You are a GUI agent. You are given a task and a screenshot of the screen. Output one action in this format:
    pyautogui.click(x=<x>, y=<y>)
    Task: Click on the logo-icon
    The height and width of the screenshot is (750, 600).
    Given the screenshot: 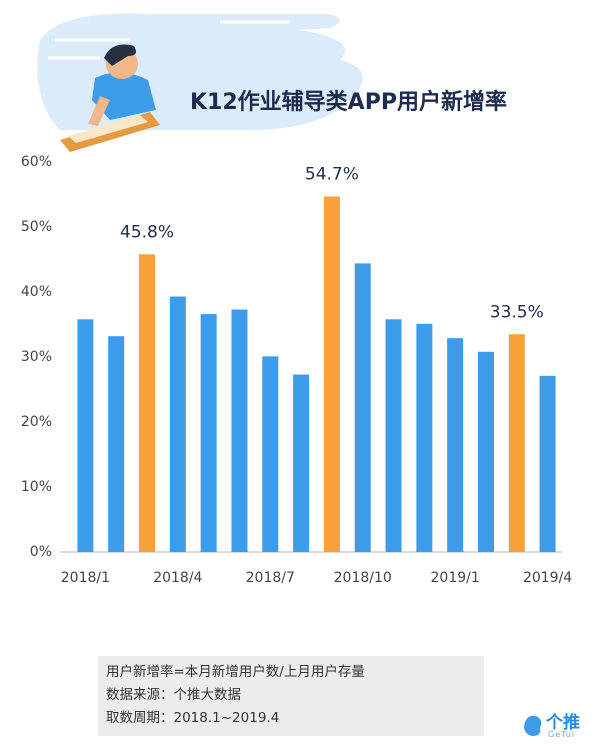 What is the action you would take?
    pyautogui.click(x=533, y=725)
    